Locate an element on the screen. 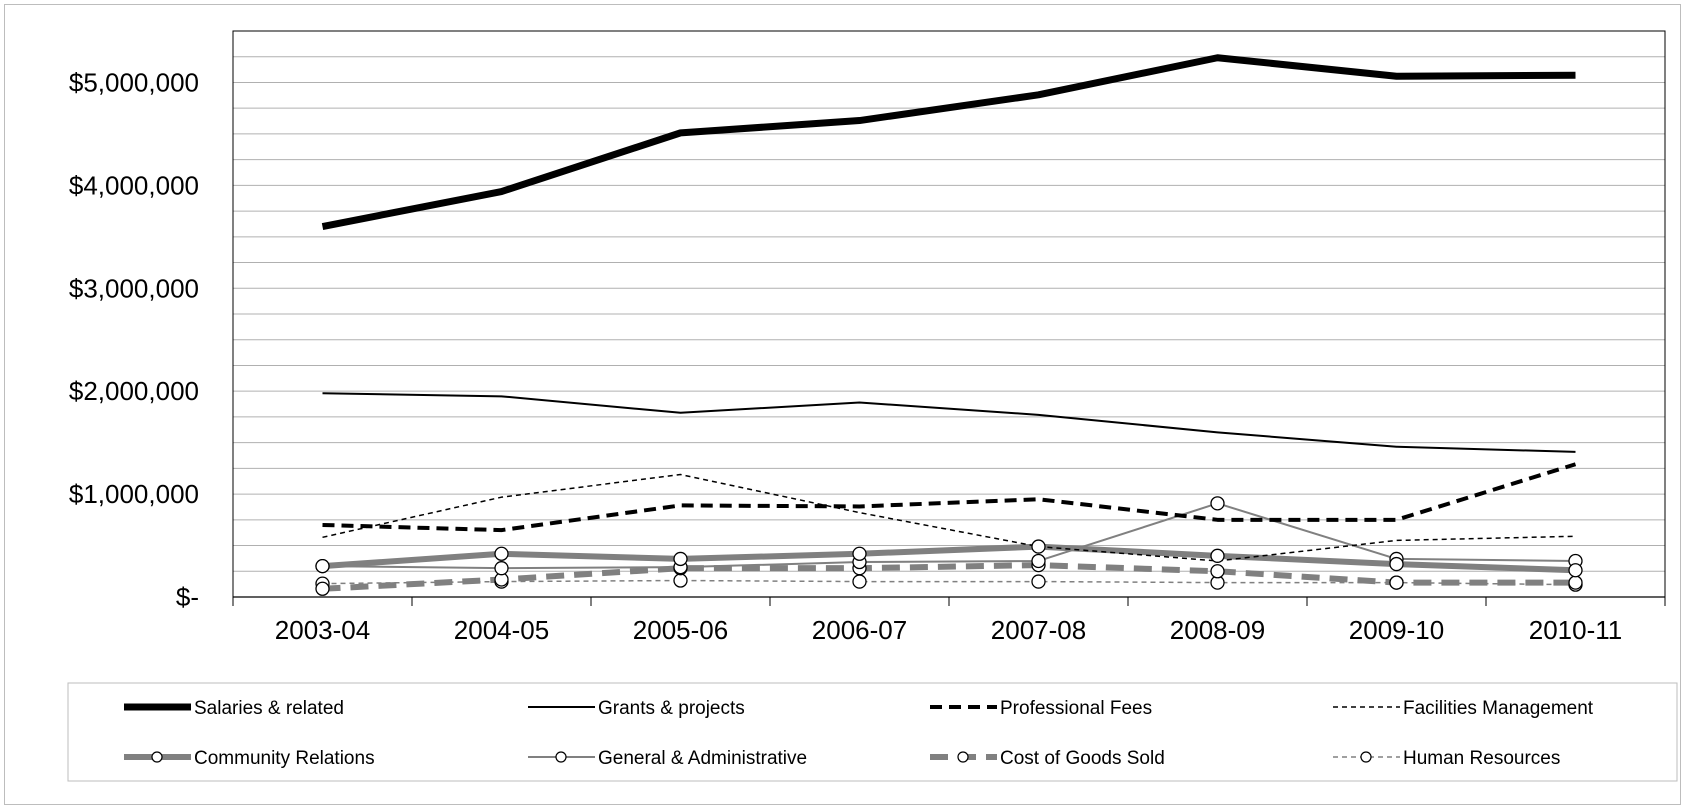 This screenshot has height=809, width=1685. legend-label: Community Relations is located at coordinates (284, 758).